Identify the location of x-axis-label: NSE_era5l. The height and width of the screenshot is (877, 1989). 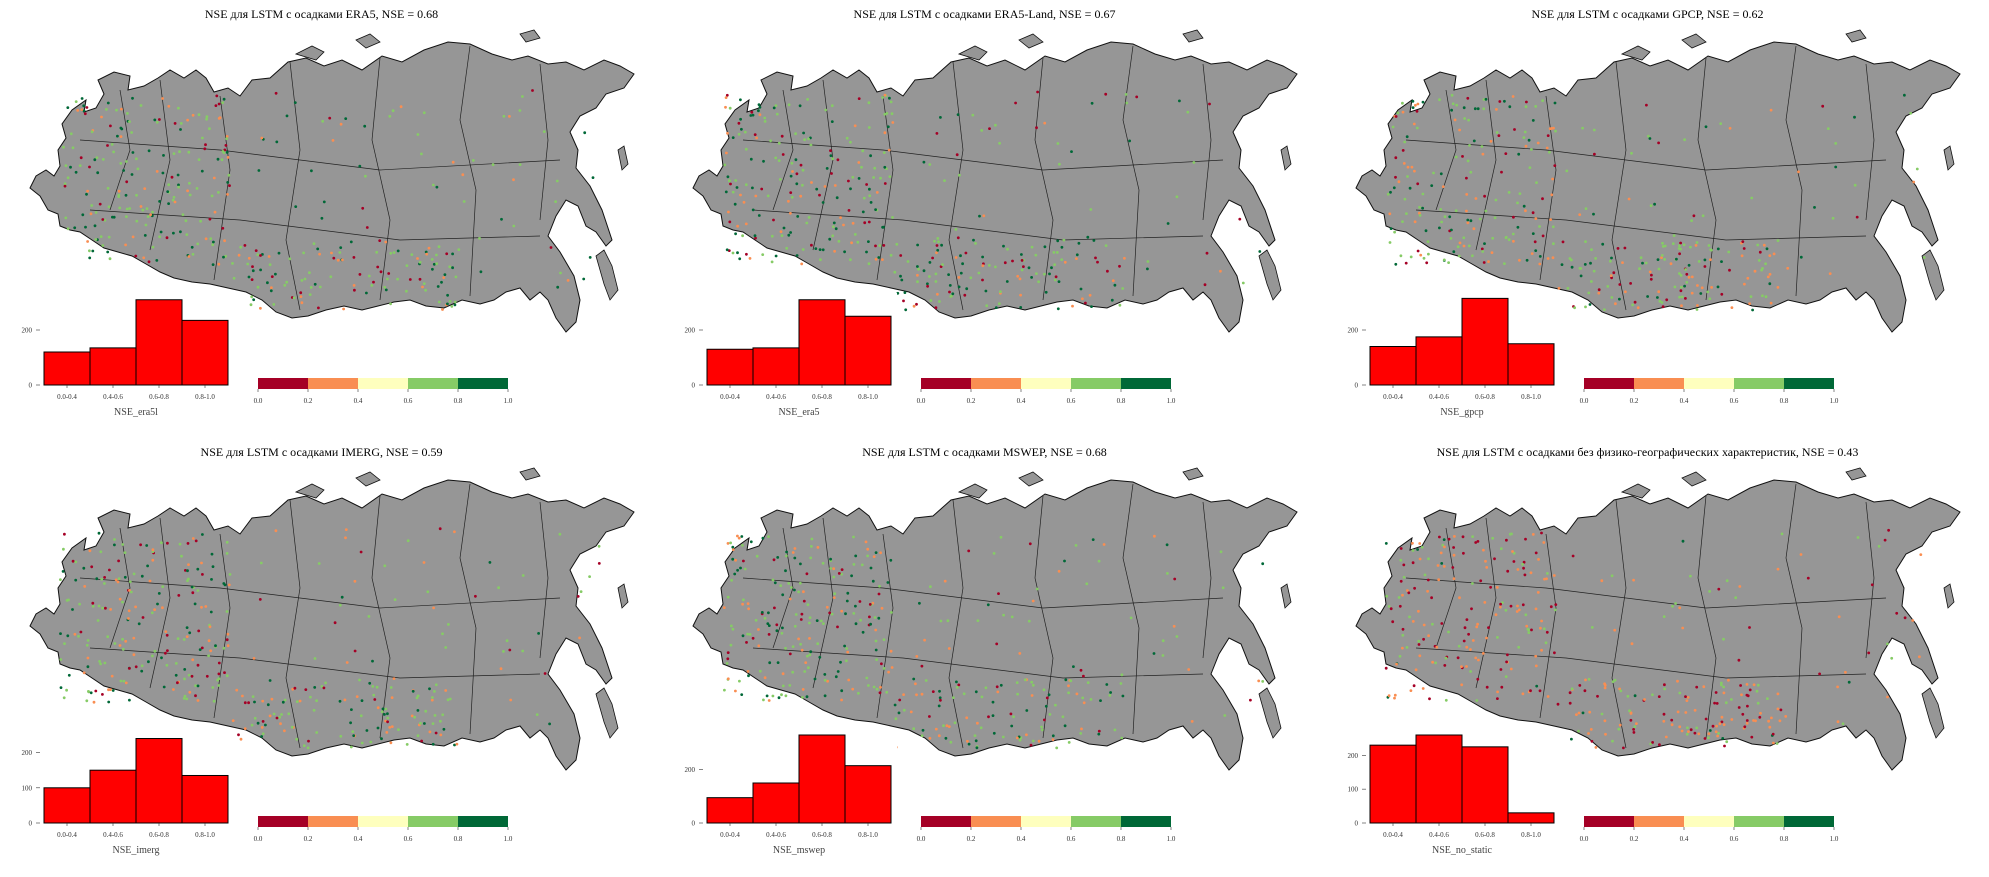
(136, 412).